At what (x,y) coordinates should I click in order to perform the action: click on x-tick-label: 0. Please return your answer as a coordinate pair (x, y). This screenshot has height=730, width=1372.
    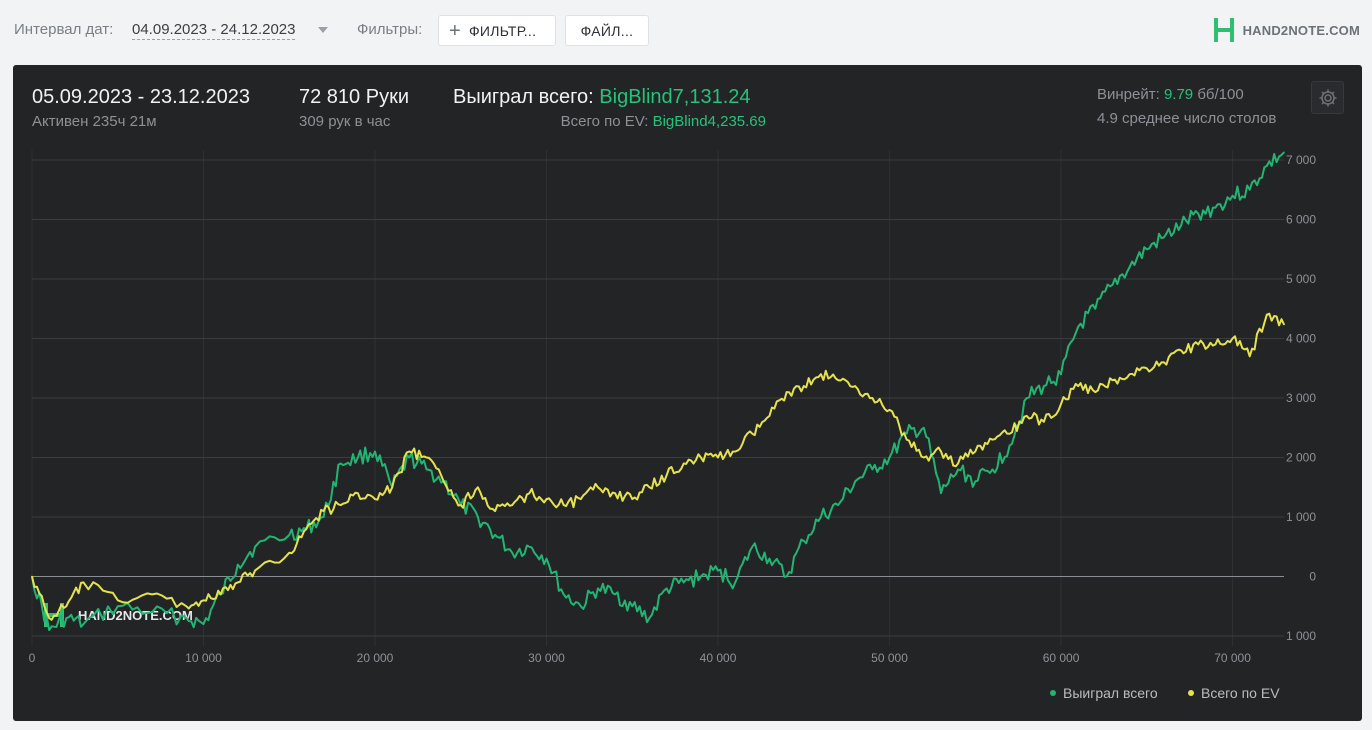
    Looking at the image, I should click on (32, 658).